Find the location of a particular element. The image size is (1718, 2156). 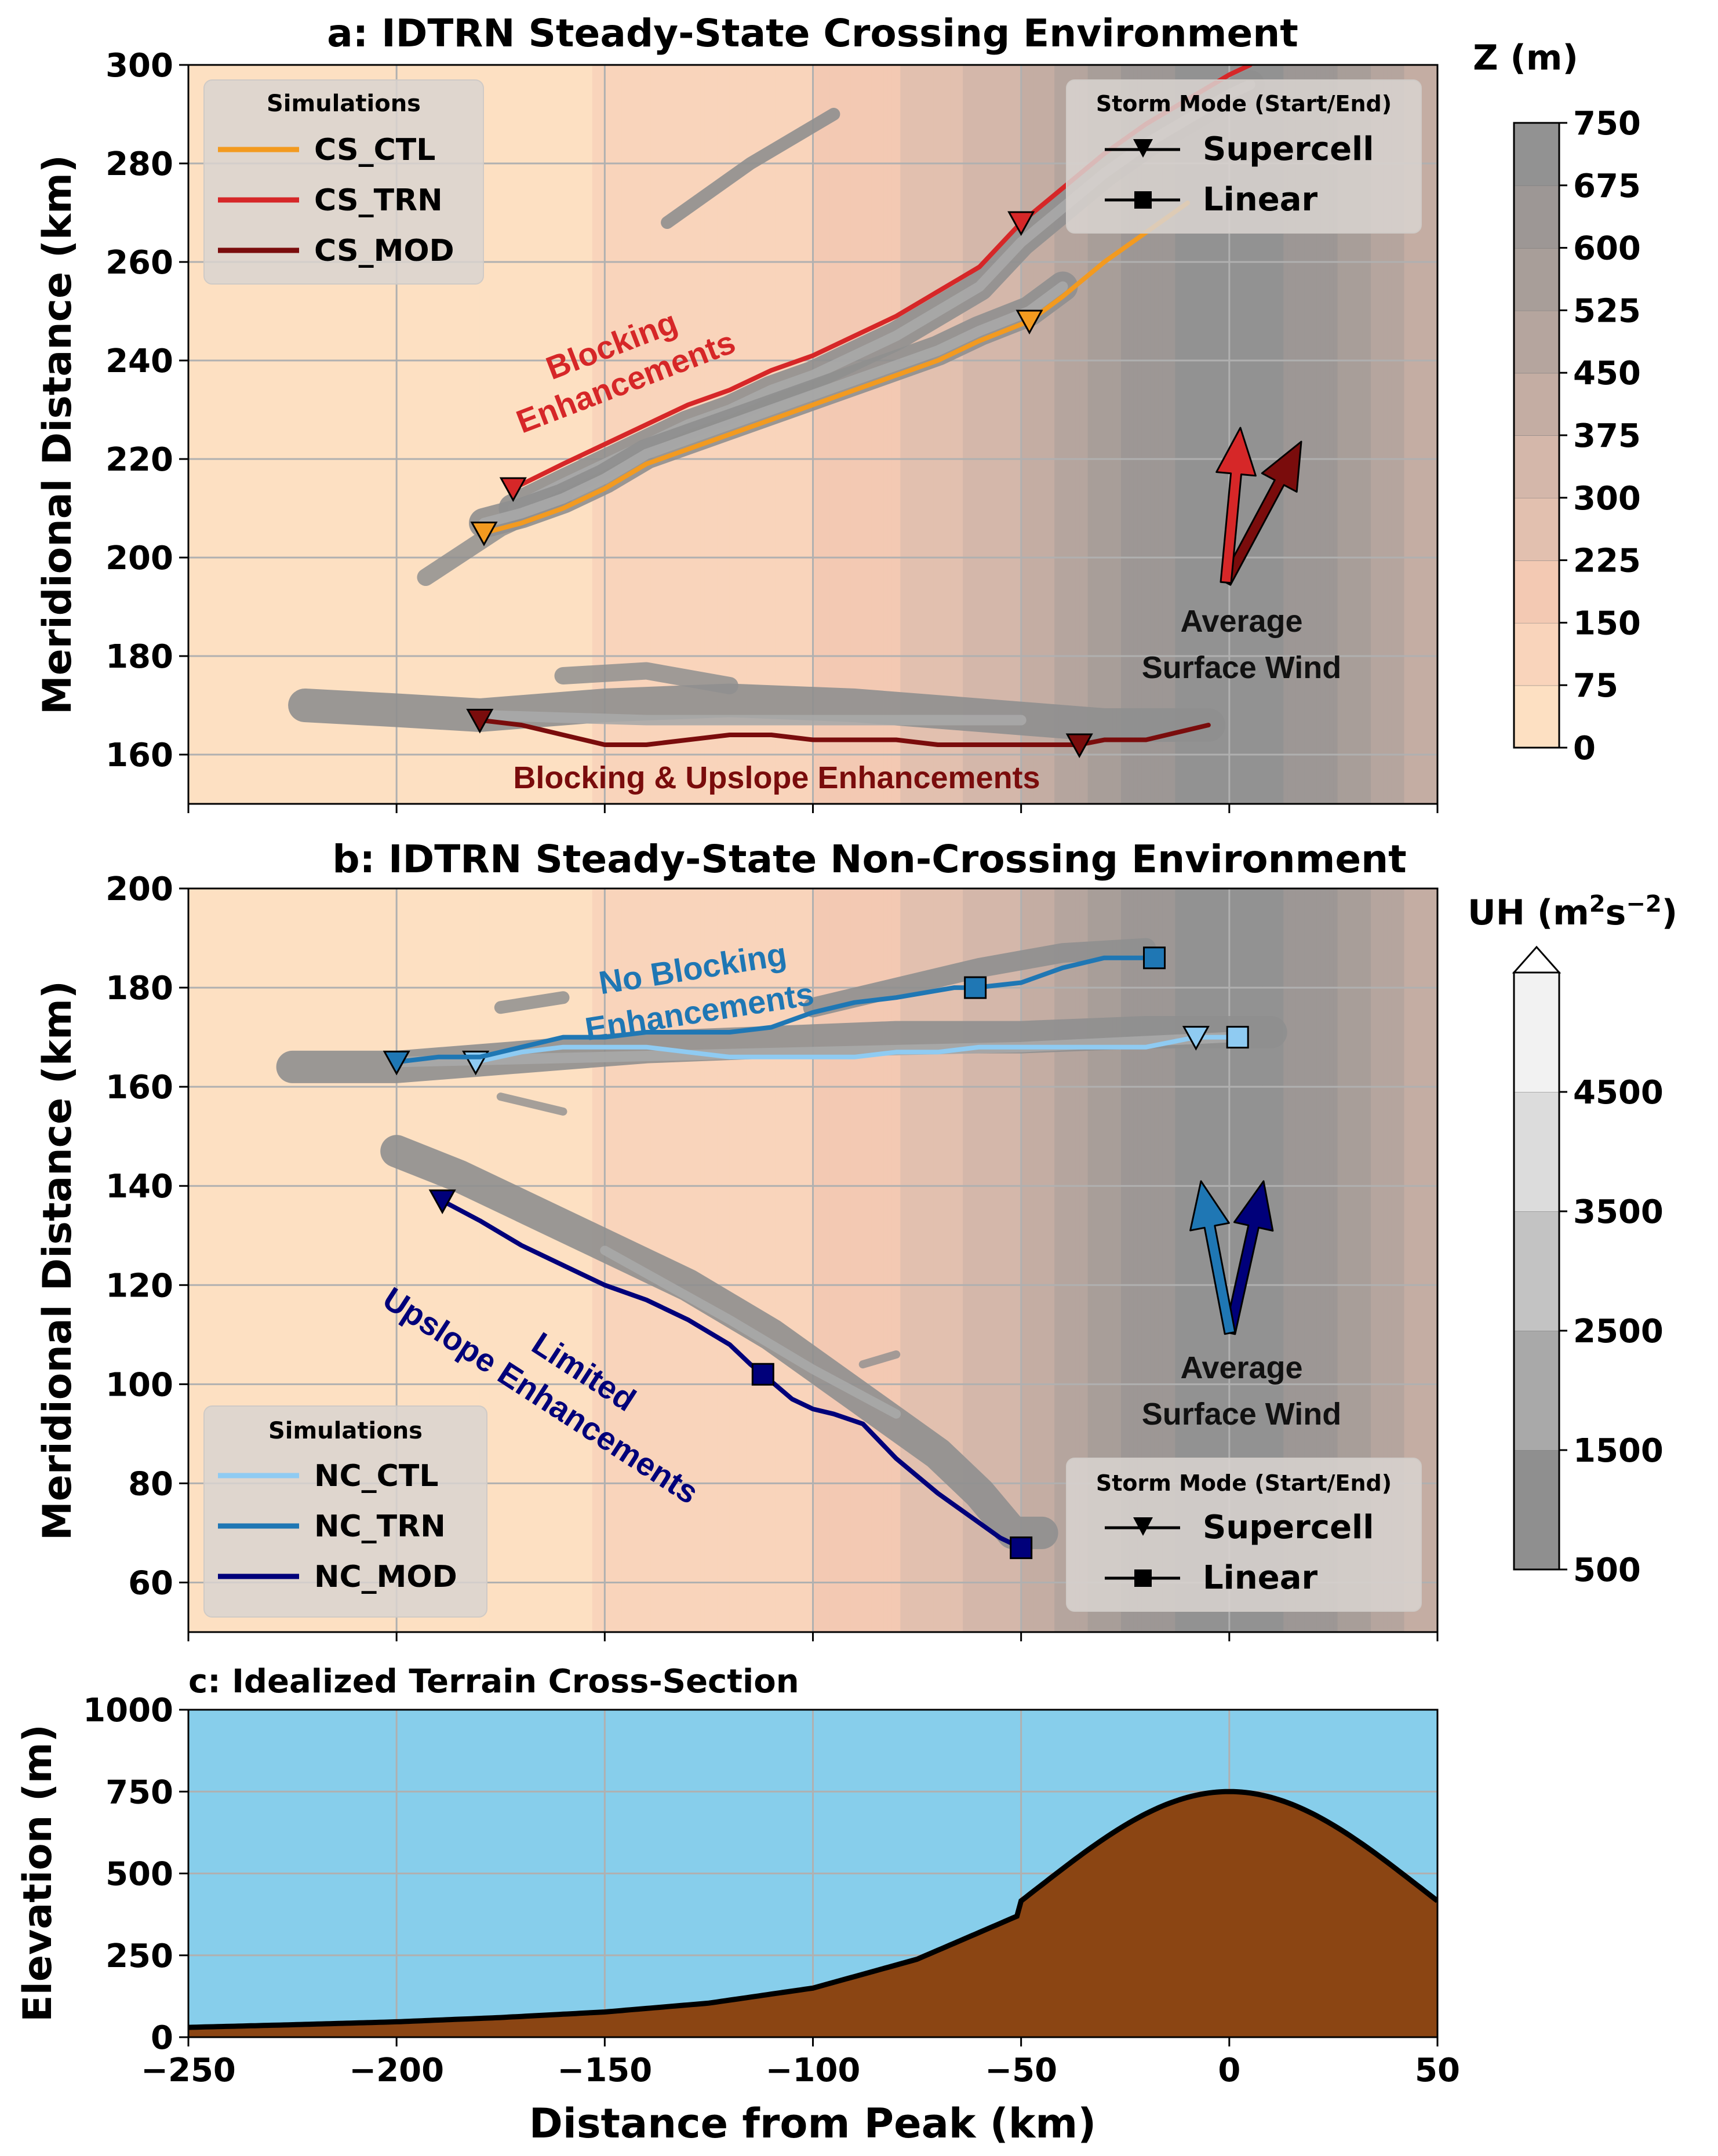

x-tick-label: −200 is located at coordinates (396, 2070).